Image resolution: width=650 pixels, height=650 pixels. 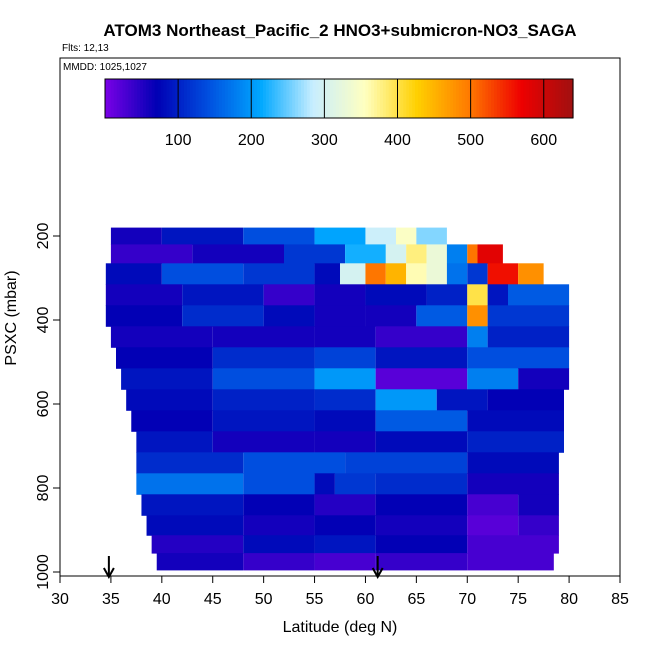 What do you see at coordinates (340, 627) in the screenshot?
I see `x-axis-label: Latitude (deg N)` at bounding box center [340, 627].